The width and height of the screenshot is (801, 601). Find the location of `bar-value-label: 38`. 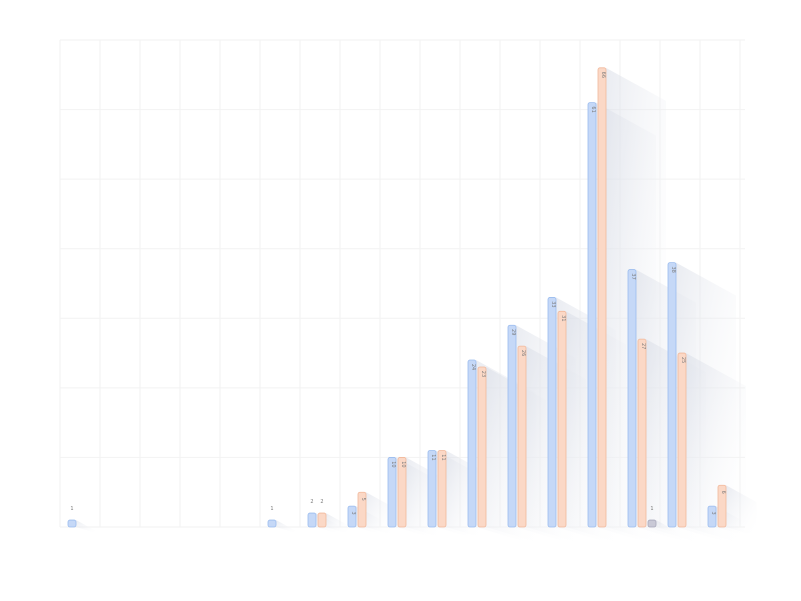

bar-value-label: 38 is located at coordinates (673, 269).